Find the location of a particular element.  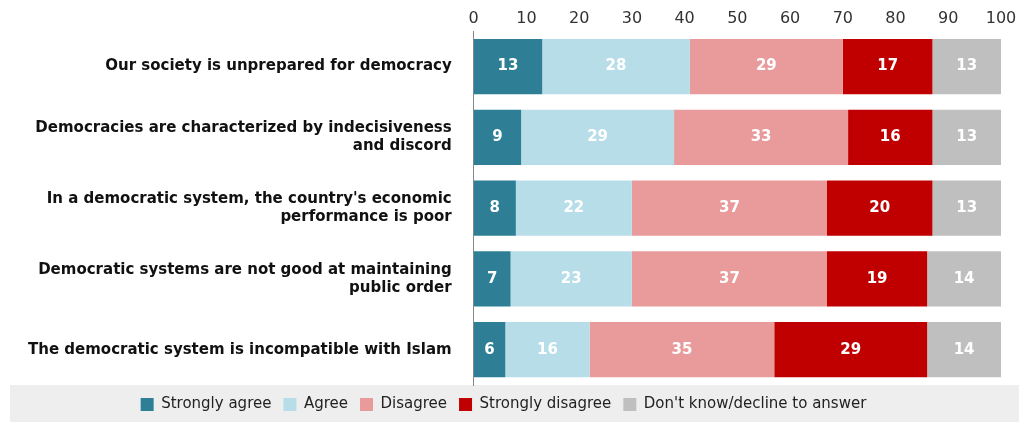

data-label: 22 is located at coordinates (574, 206).